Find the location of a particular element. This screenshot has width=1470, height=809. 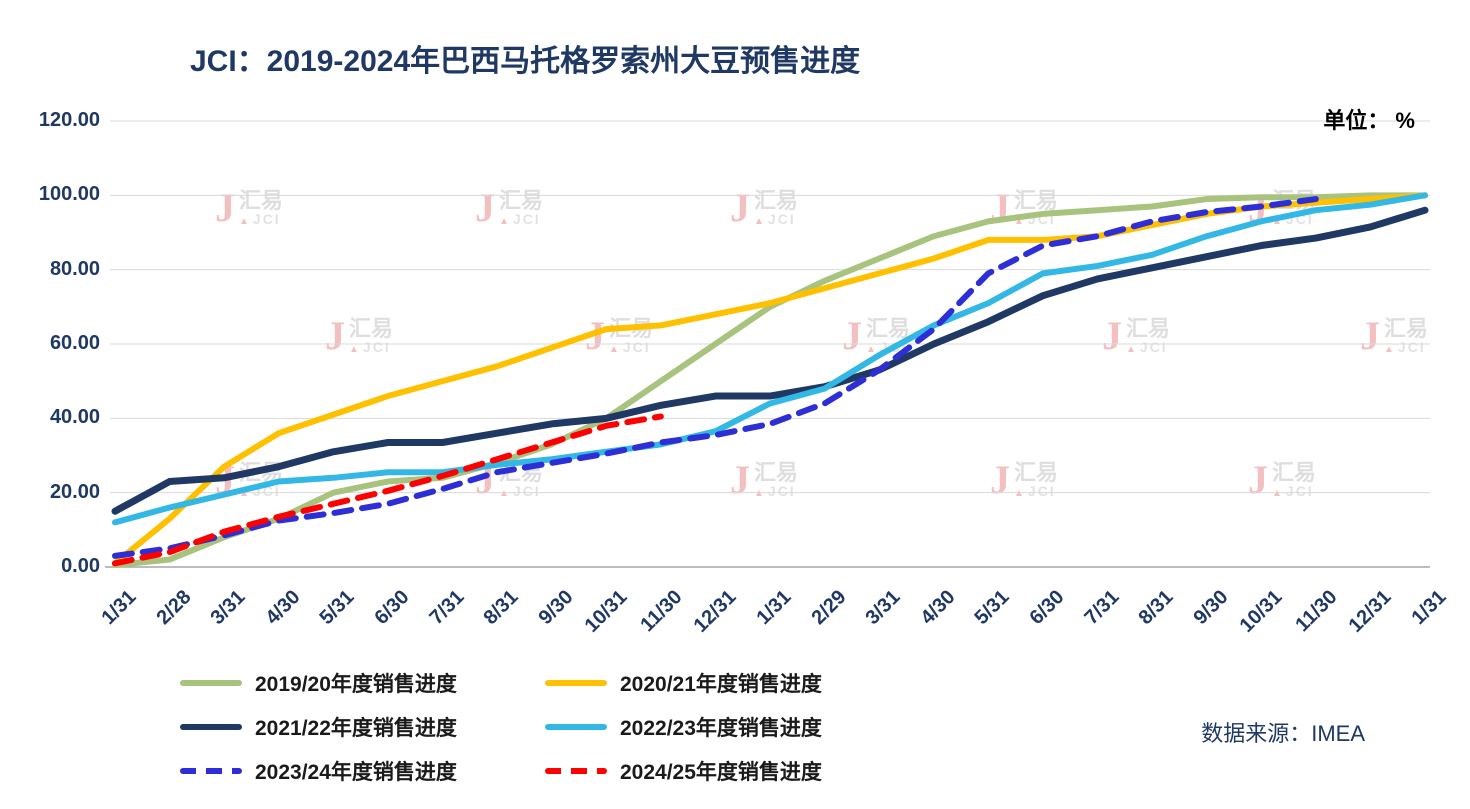

y-axis-label: 60.00 is located at coordinates (74, 343).